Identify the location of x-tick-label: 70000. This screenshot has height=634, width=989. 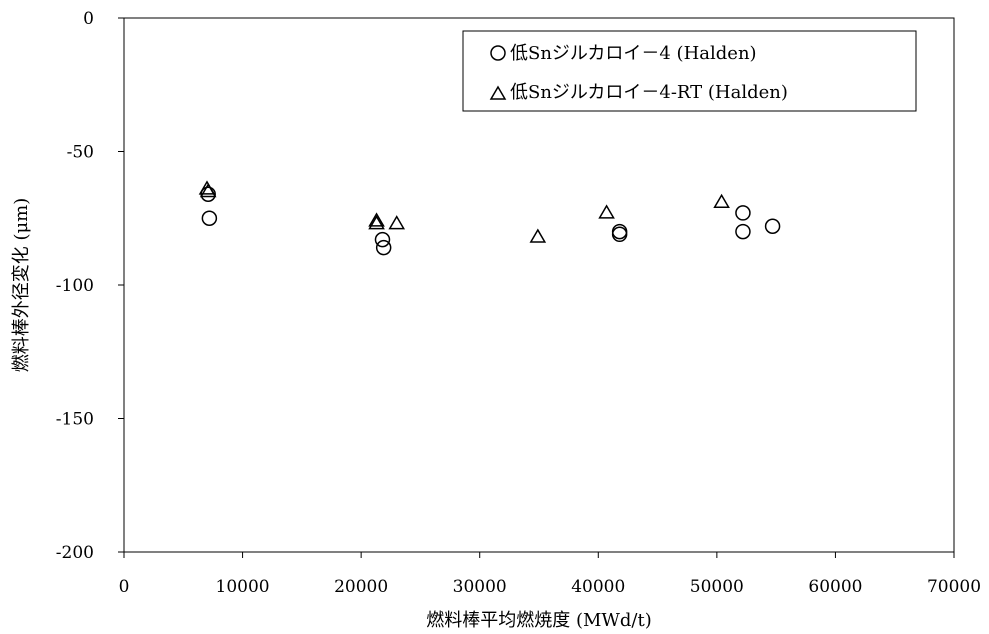
(954, 587).